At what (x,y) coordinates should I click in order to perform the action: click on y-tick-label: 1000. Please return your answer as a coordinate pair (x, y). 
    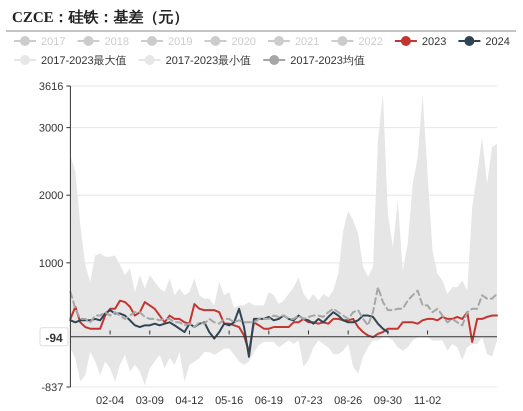
    Looking at the image, I should click on (51, 264).